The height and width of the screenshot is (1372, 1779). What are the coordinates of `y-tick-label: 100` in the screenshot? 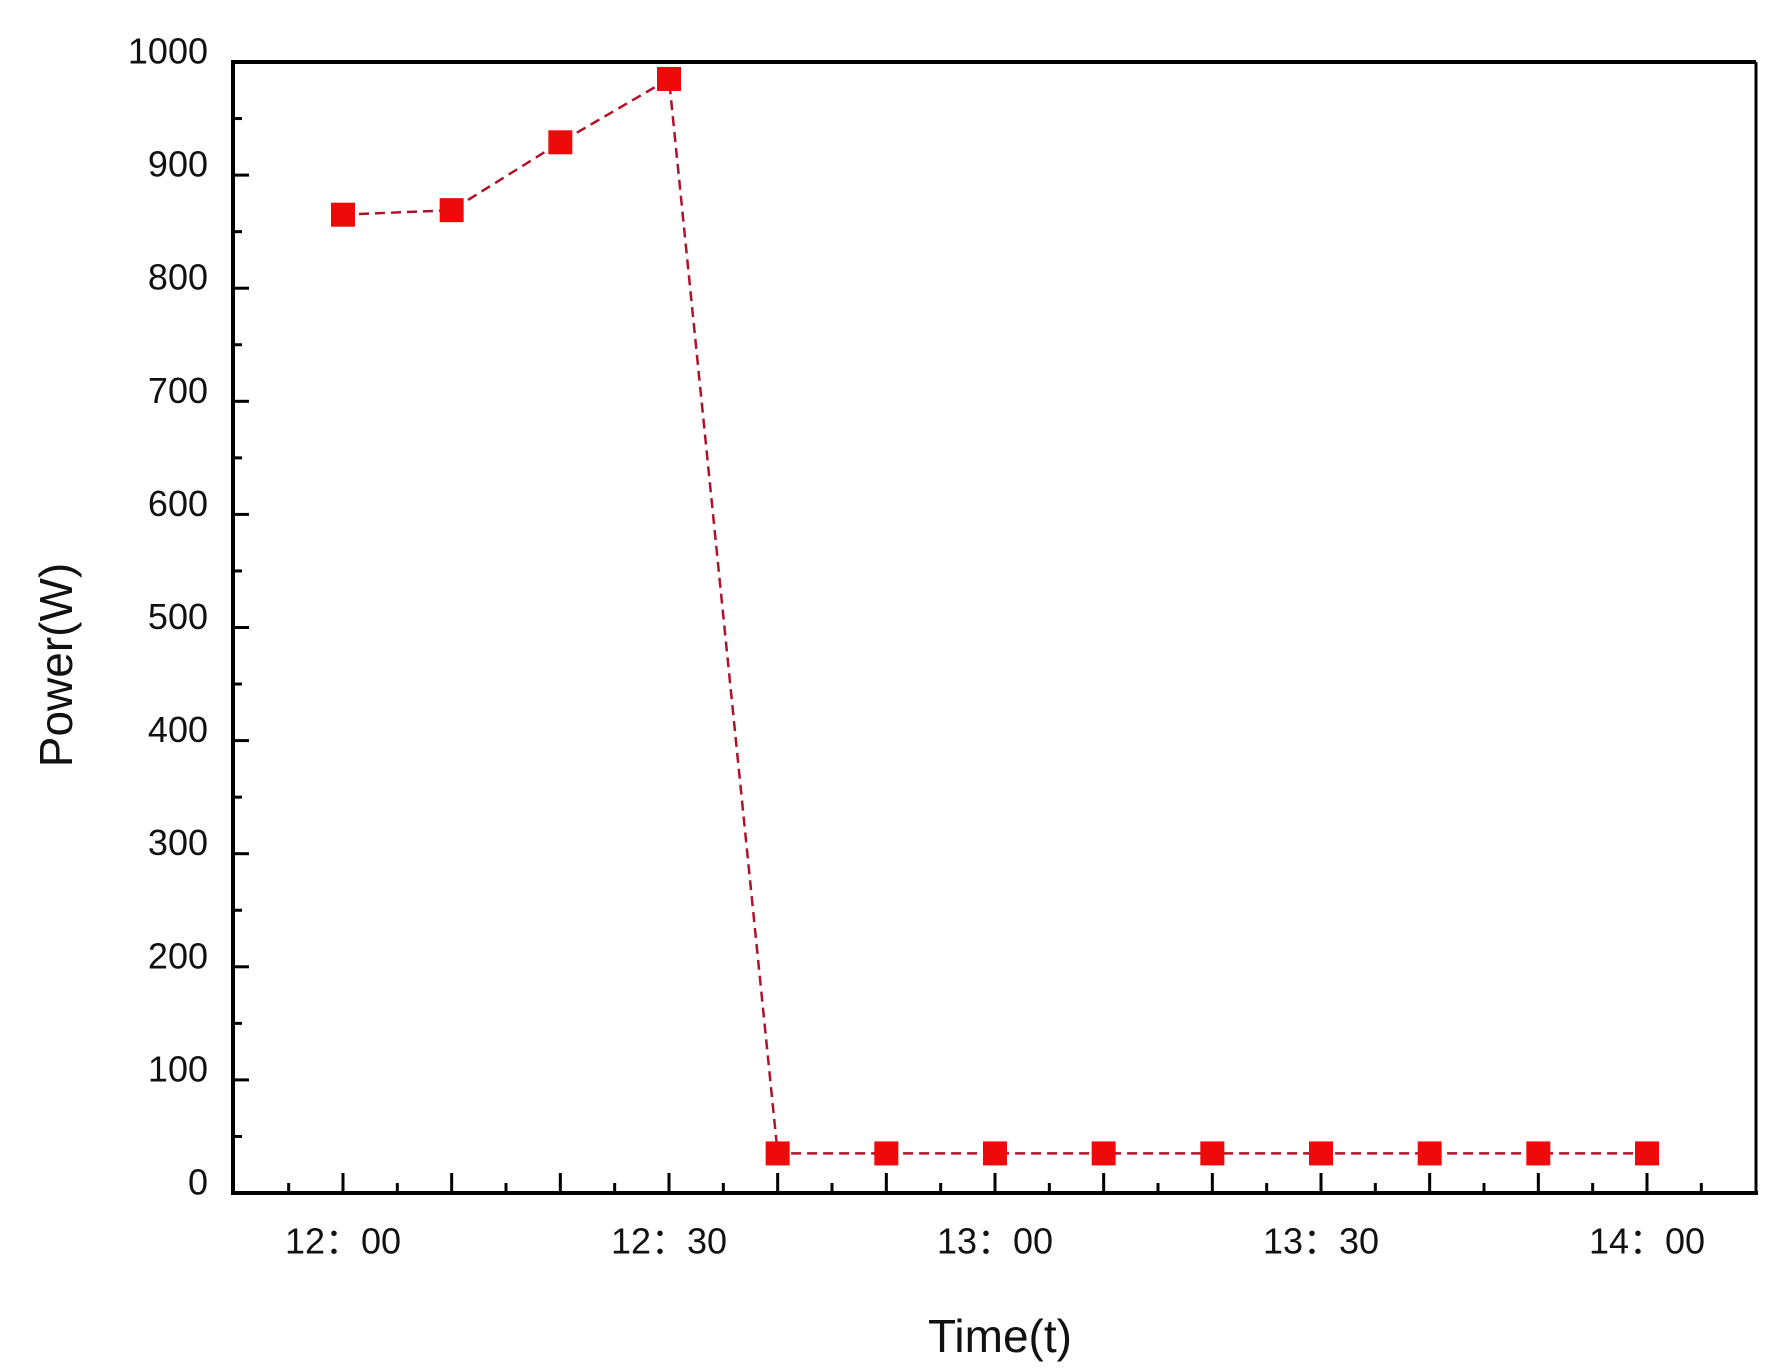 It's located at (178, 1068).